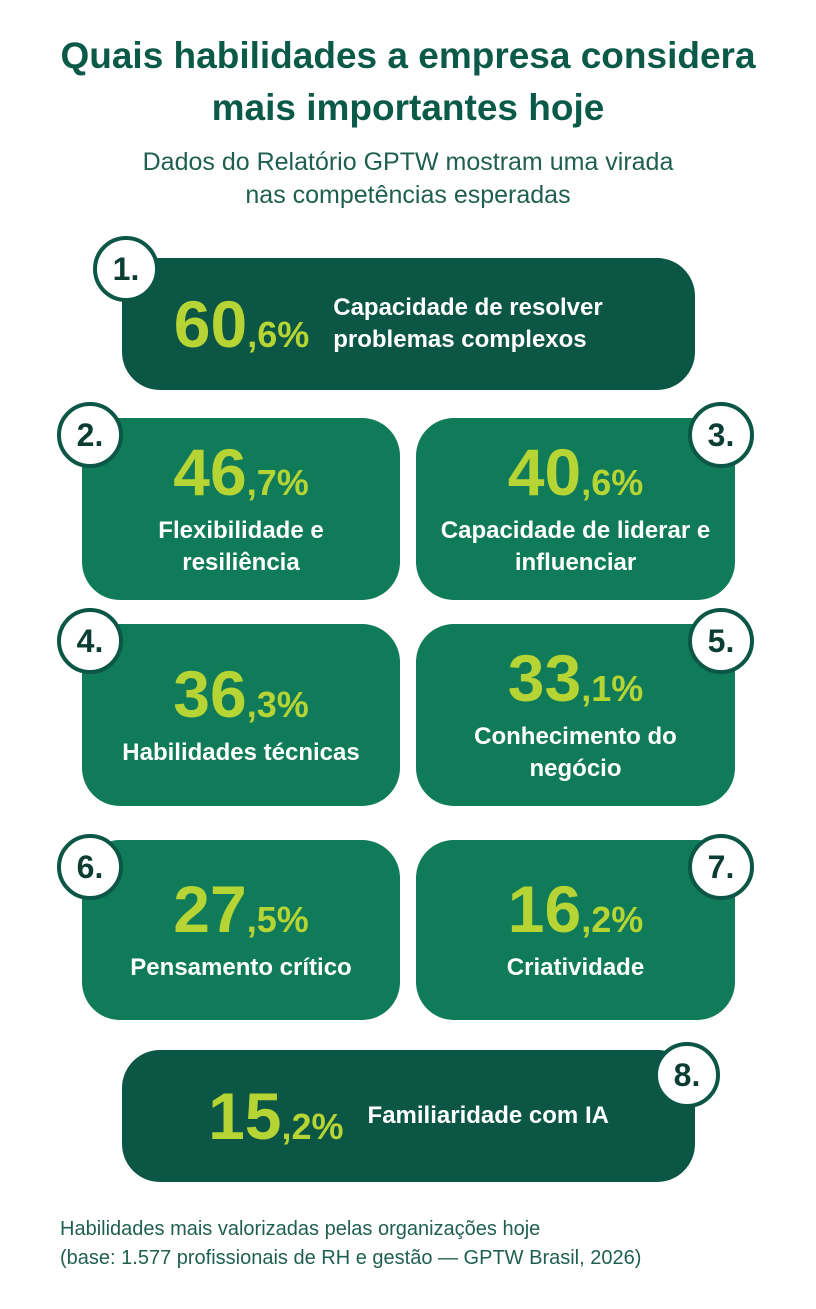 This screenshot has height=1309, width=816. What do you see at coordinates (245, 1116) in the screenshot?
I see `percent-integer: 15` at bounding box center [245, 1116].